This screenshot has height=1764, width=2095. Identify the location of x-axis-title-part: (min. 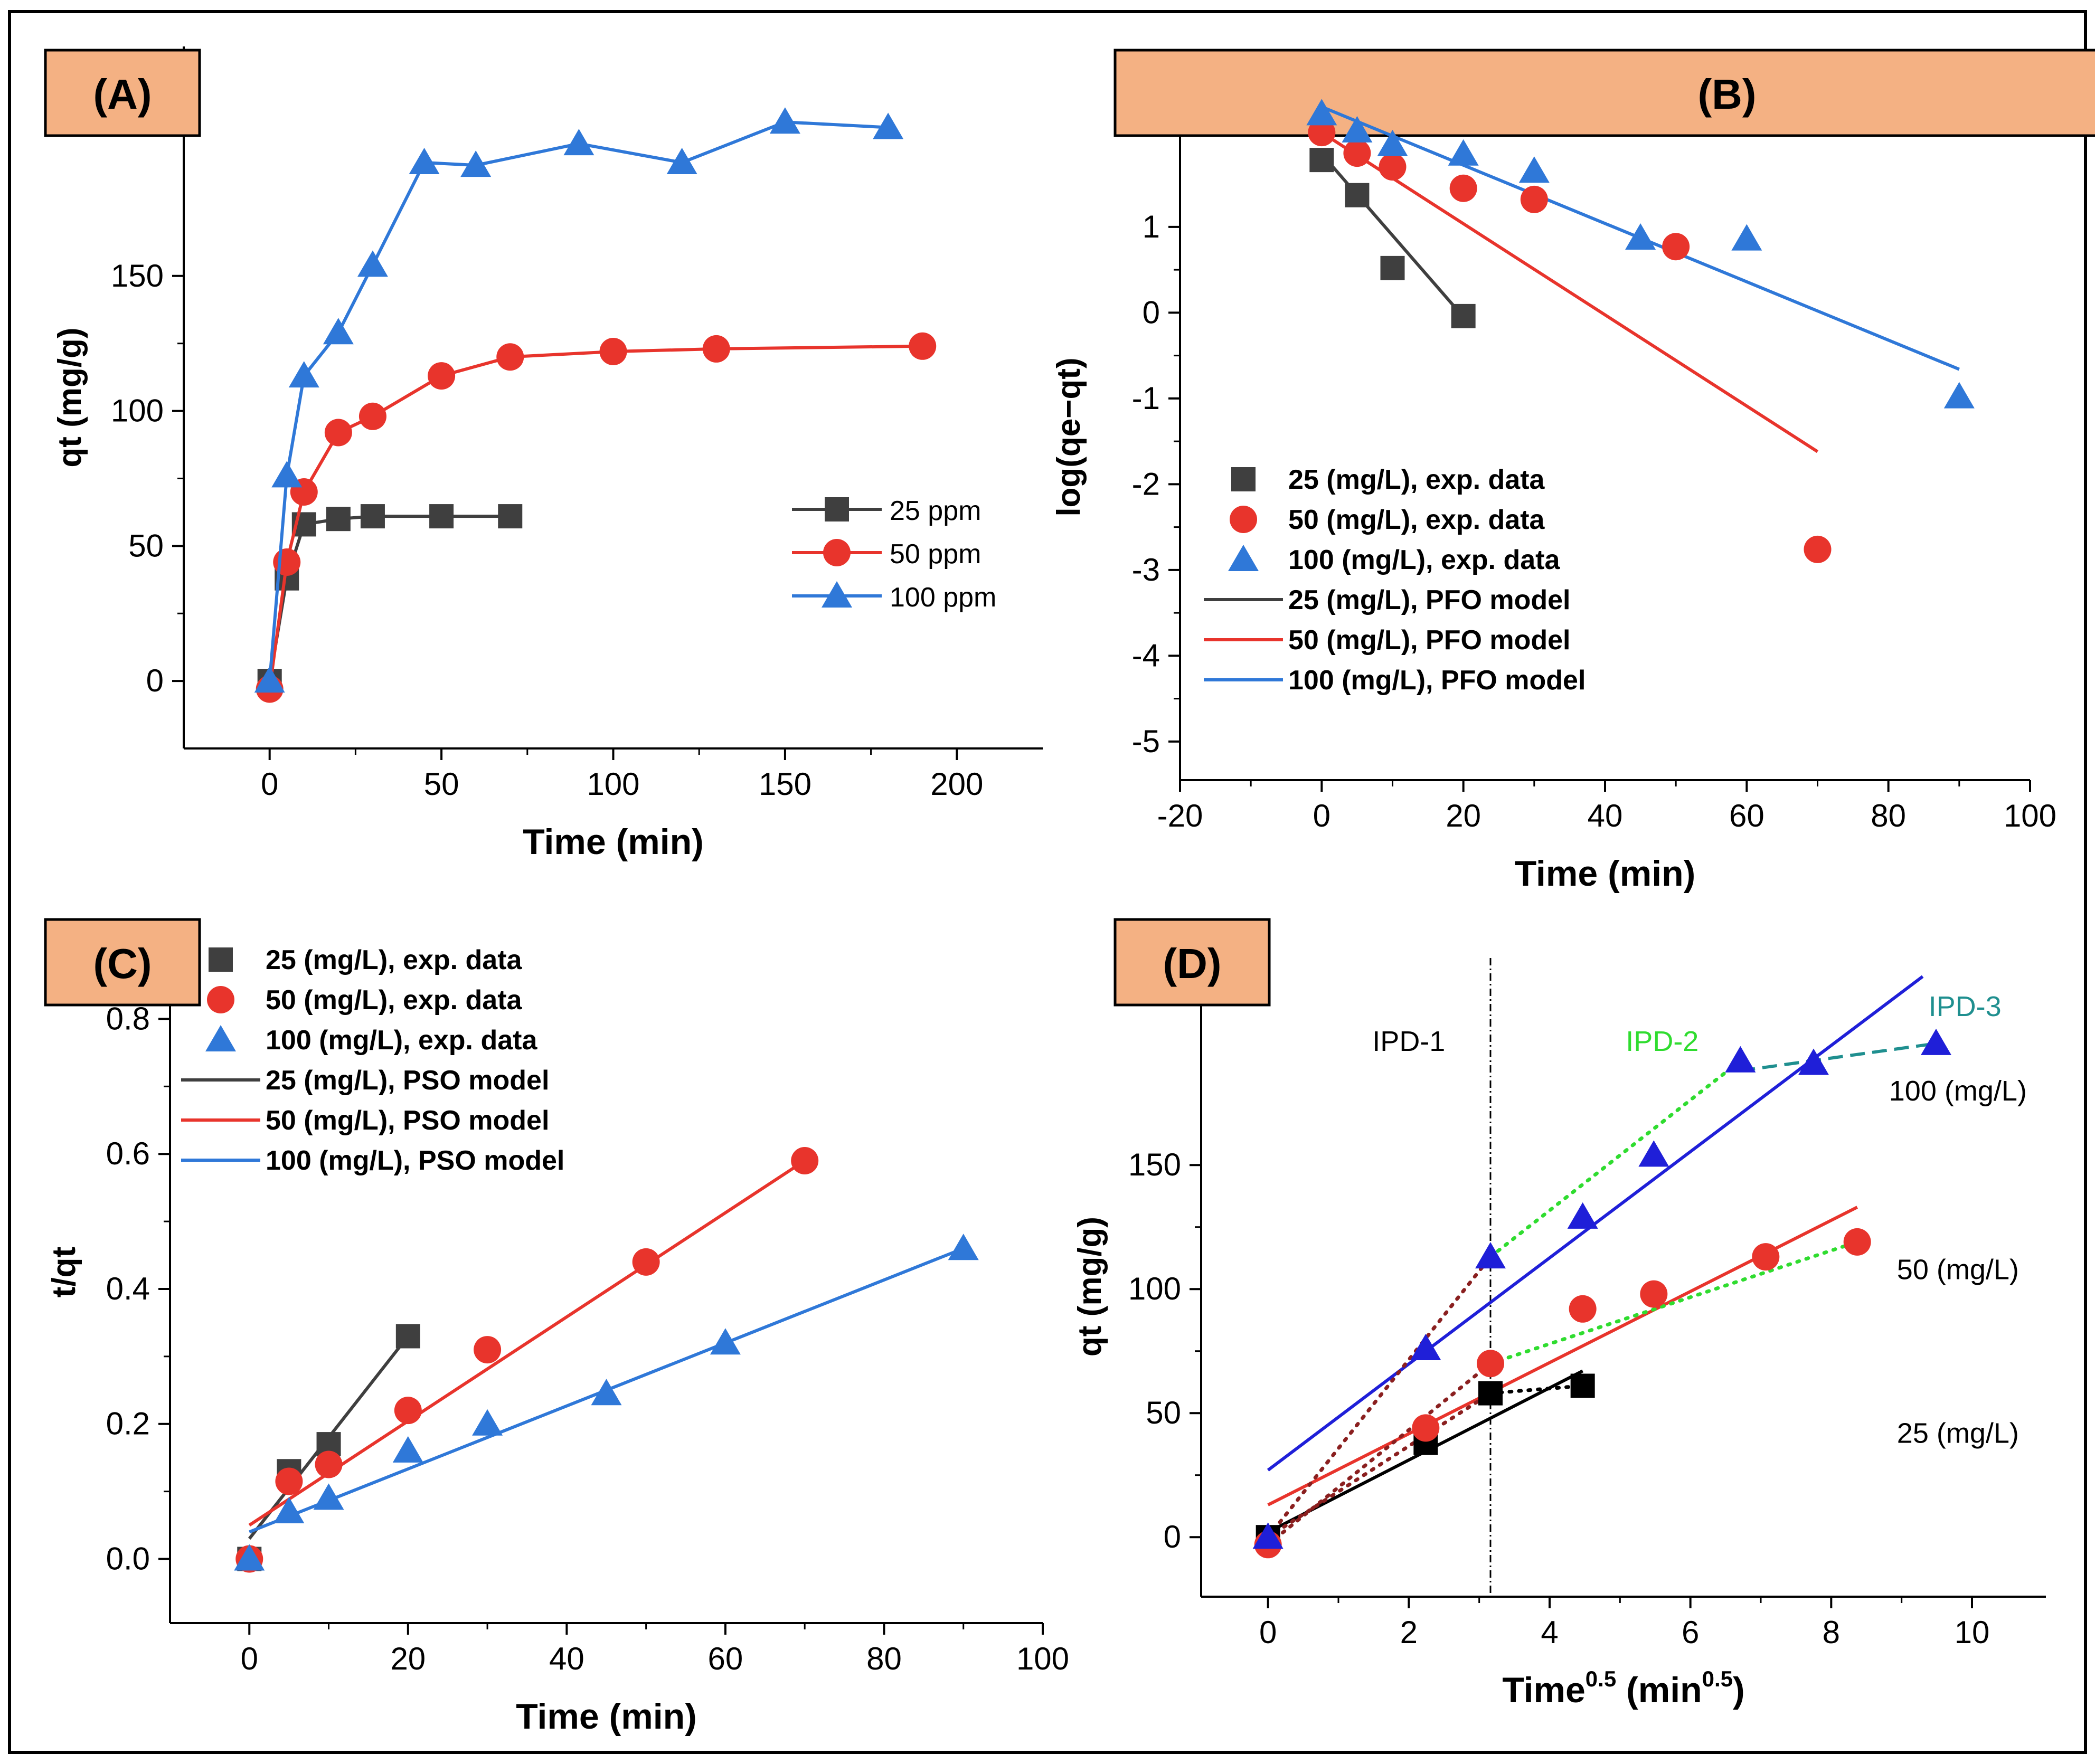
(1659, 1690).